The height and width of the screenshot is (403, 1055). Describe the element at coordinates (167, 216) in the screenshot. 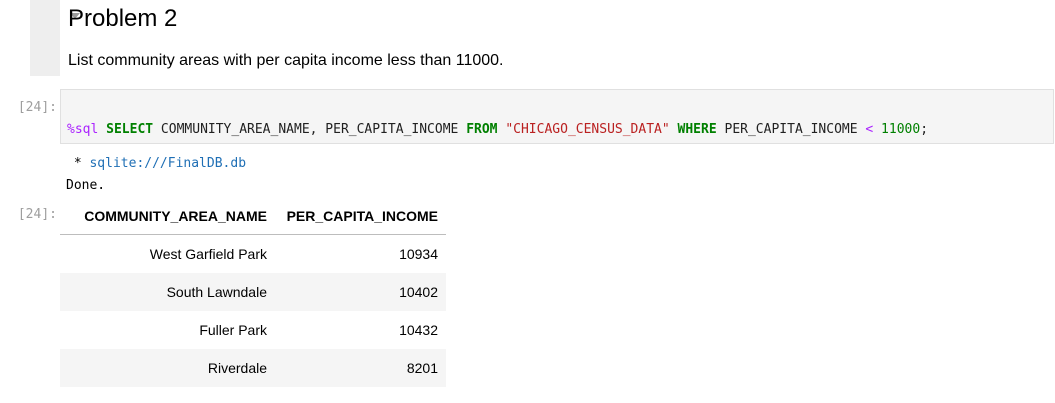

I see `column-header: COMMUNITY_AREA_NAME` at that location.